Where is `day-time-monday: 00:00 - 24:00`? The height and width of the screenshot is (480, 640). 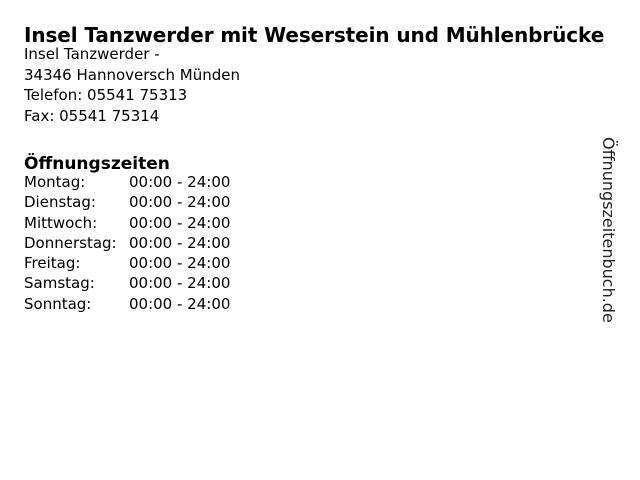
day-time-monday: 00:00 - 24:00 is located at coordinates (180, 182).